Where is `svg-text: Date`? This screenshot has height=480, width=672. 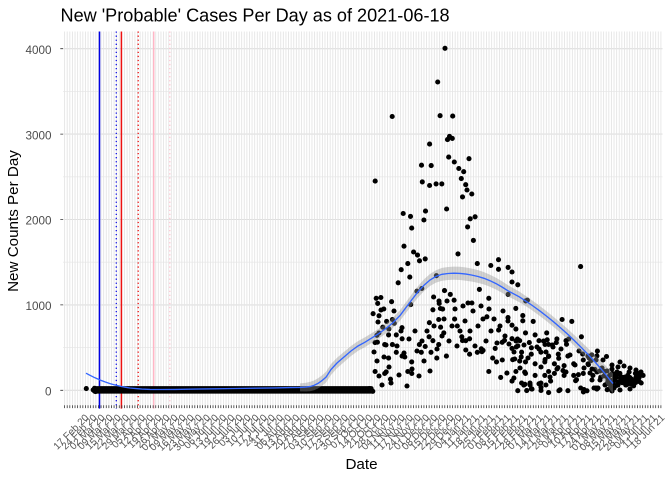 svg-text: Date is located at coordinates (361, 464).